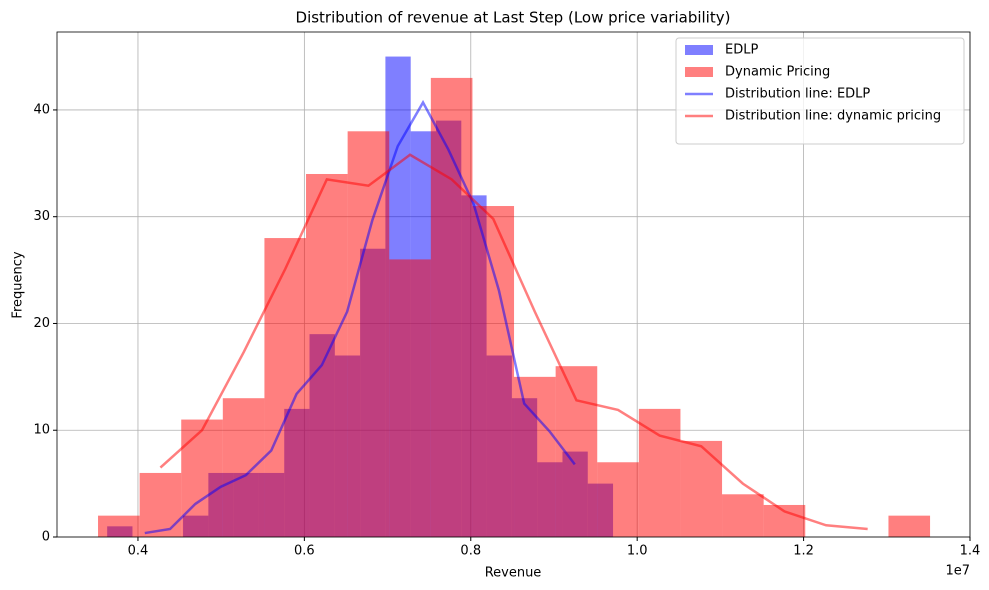 The width and height of the screenshot is (989, 590). Describe the element at coordinates (470, 551) in the screenshot. I see `x-tick-label: 0.8` at that location.